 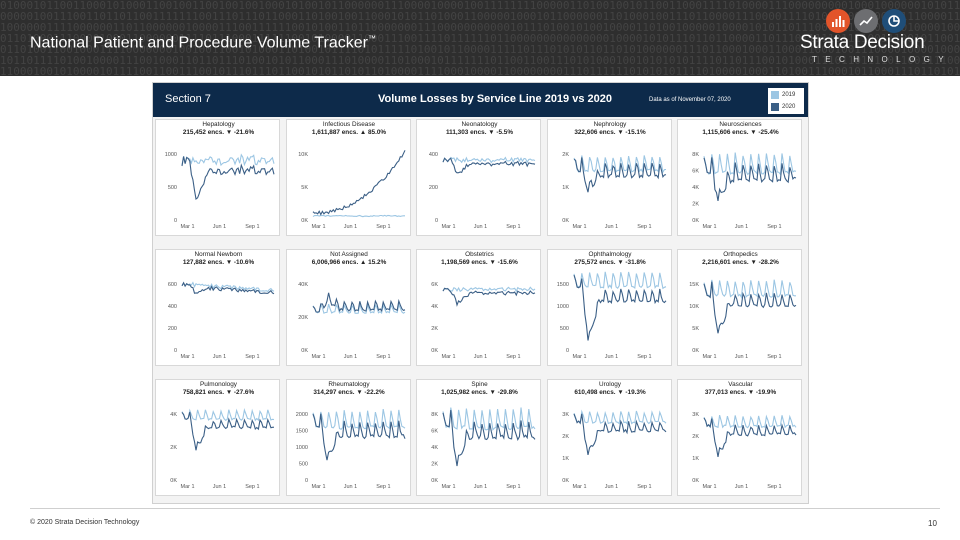 I want to click on panel-chart: 0 500 1000 1500 Mar 1 Jun 1 Sep 1, so click(x=611, y=315).